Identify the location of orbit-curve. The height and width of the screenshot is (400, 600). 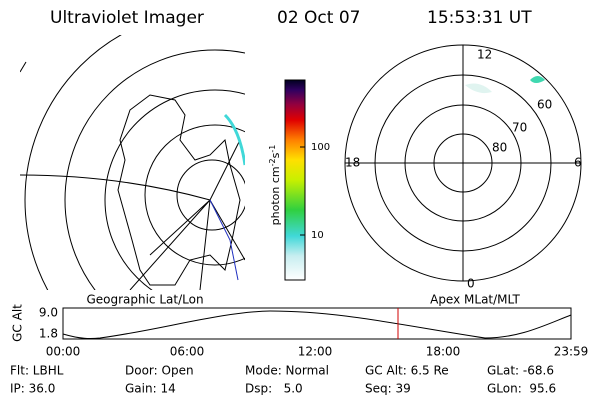
(317, 324).